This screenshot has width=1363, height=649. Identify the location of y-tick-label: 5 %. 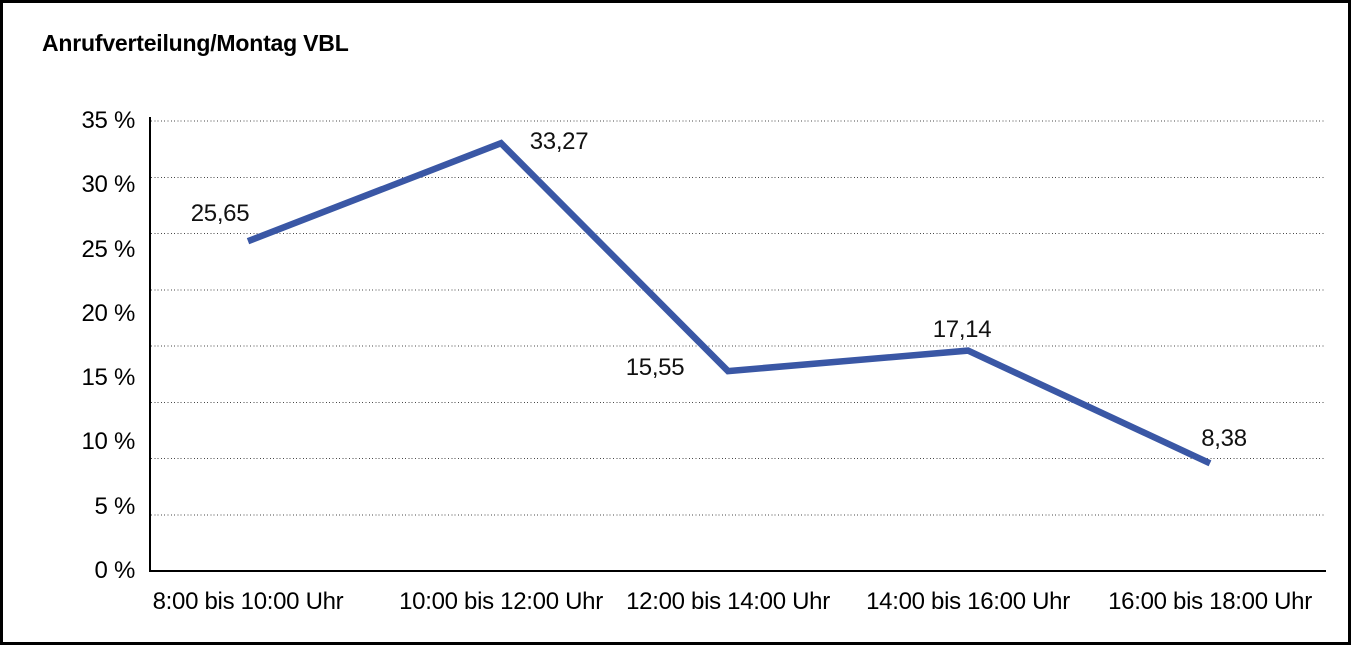
(115, 506).